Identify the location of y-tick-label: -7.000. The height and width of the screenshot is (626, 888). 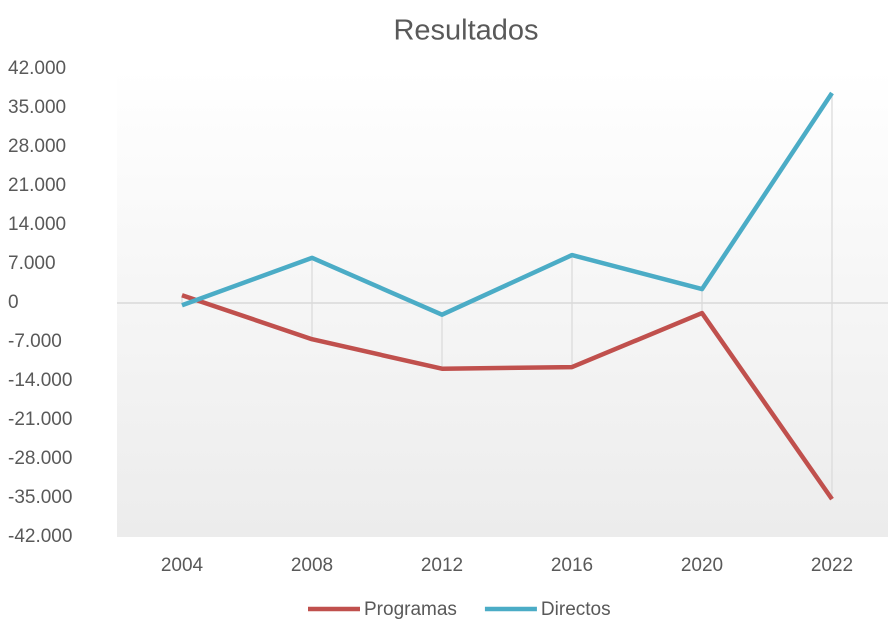
(35, 341).